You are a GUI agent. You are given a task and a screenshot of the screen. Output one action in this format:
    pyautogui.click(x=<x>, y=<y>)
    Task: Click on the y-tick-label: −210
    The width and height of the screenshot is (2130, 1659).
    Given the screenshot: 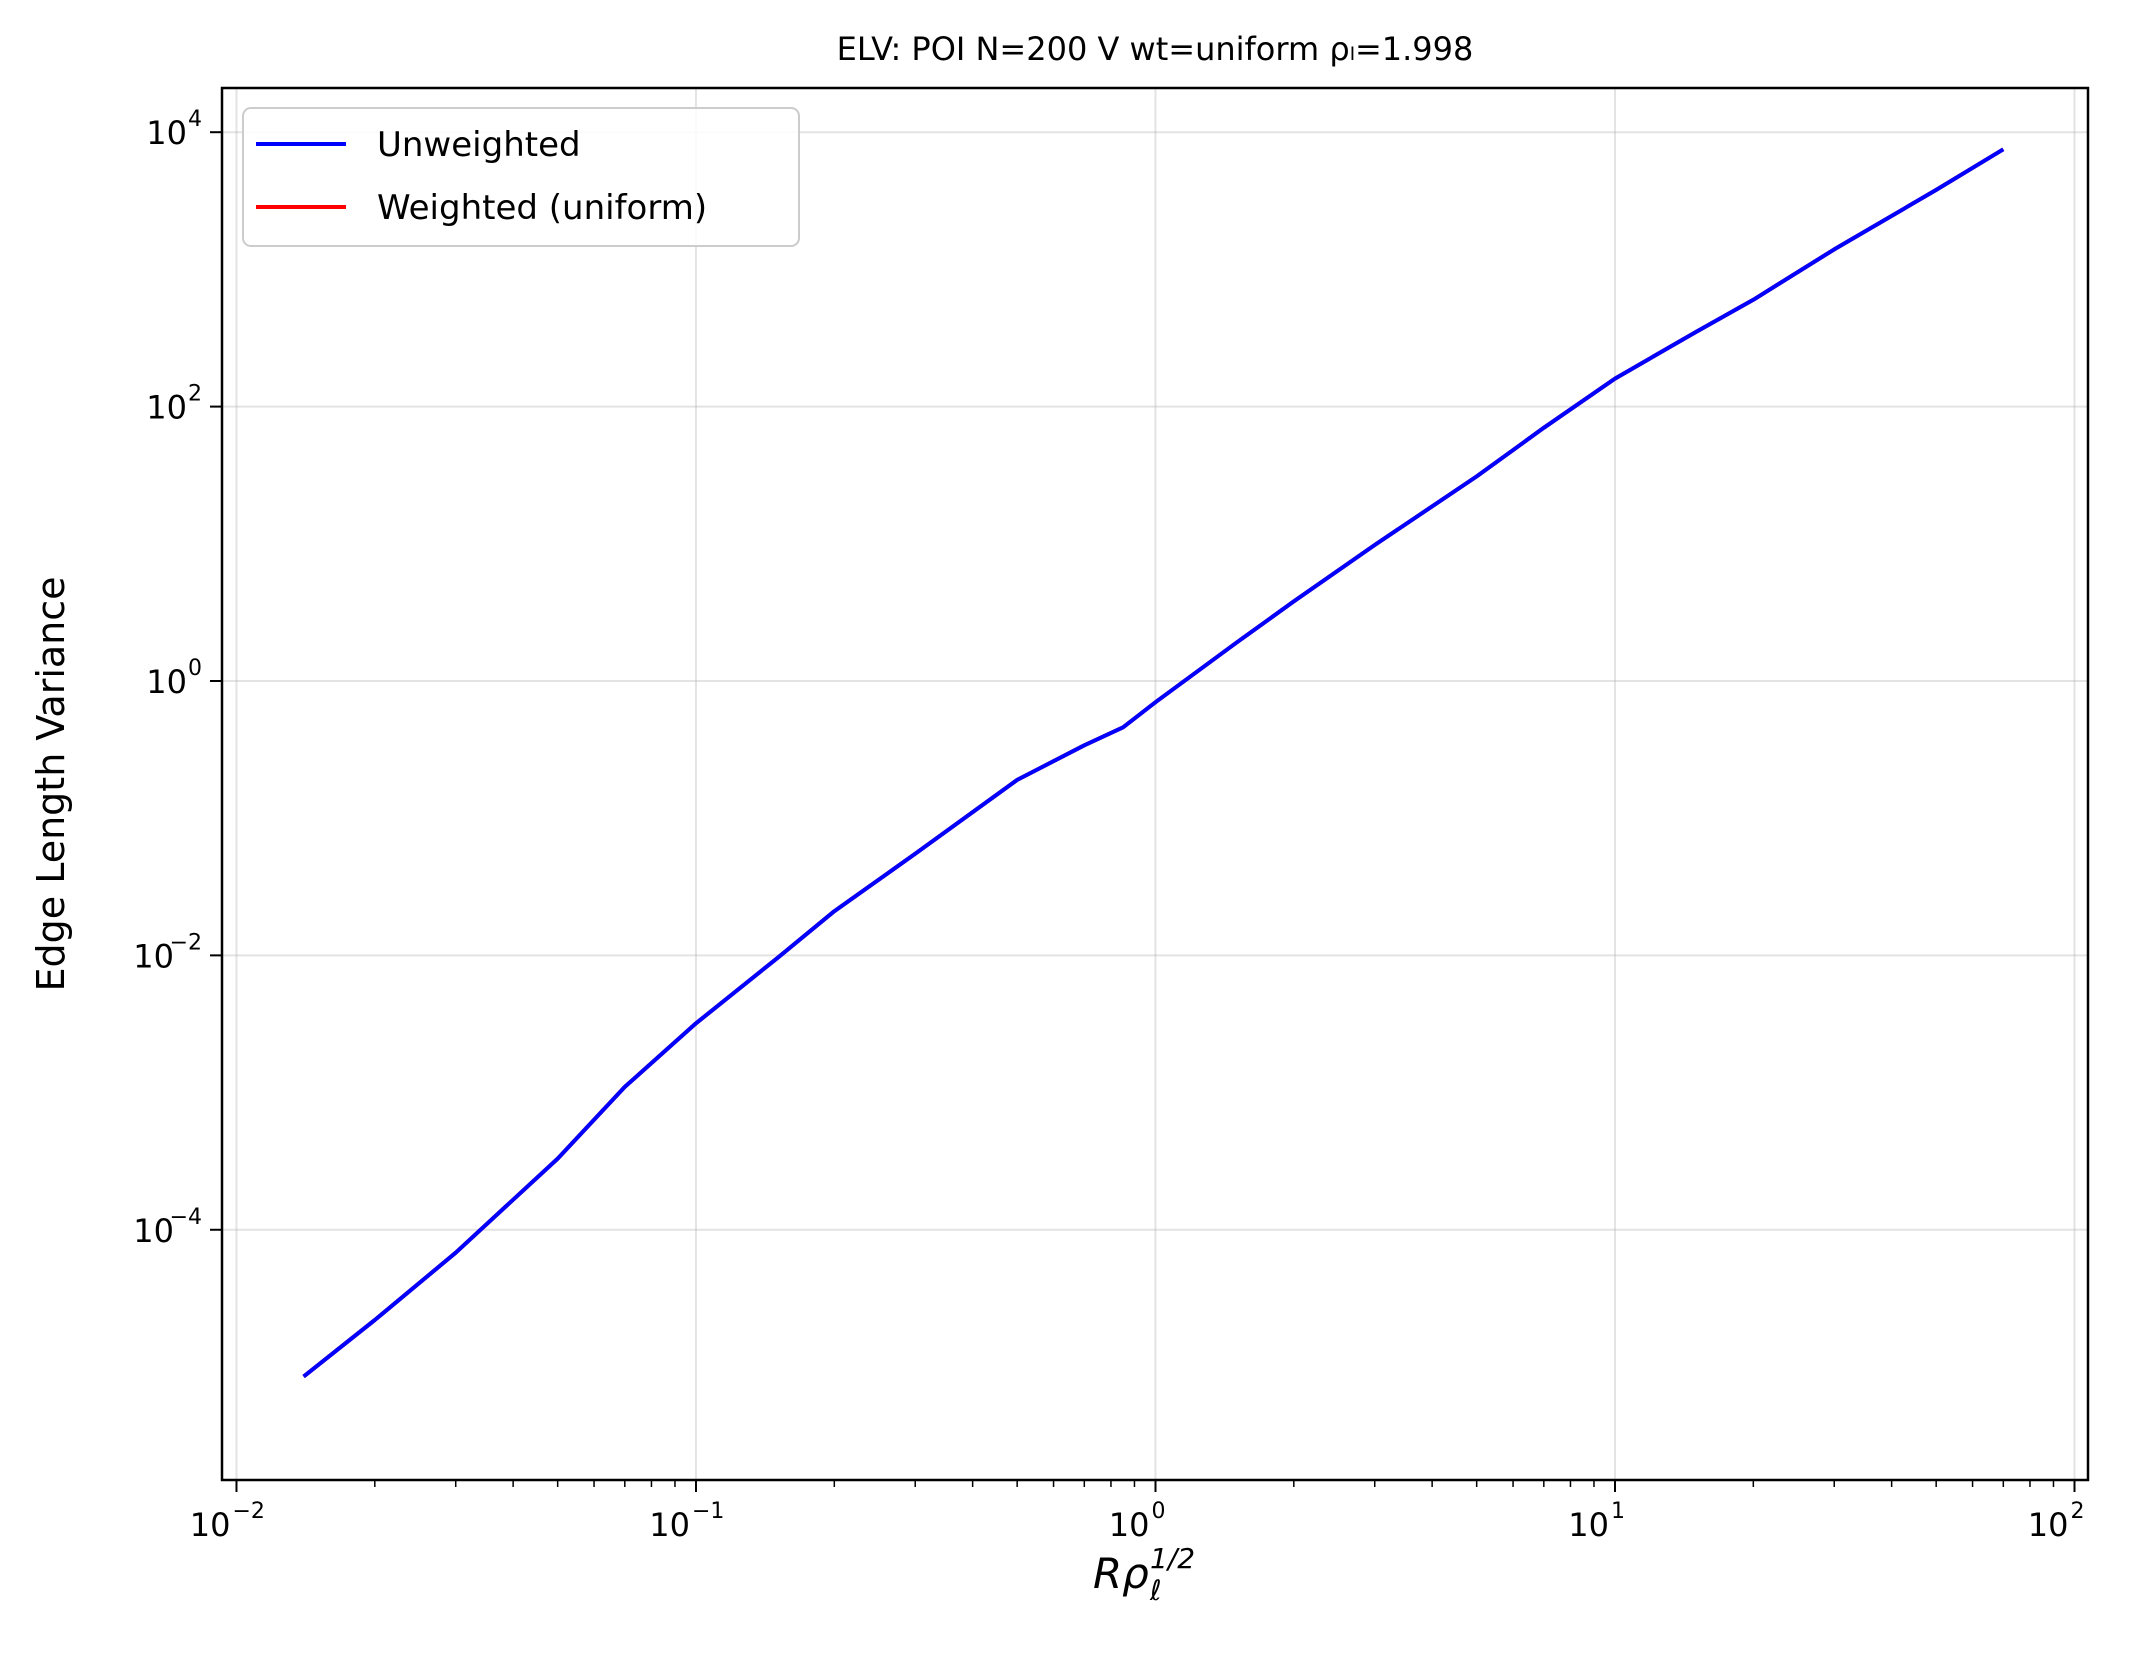 What is the action you would take?
    pyautogui.click(x=167, y=952)
    